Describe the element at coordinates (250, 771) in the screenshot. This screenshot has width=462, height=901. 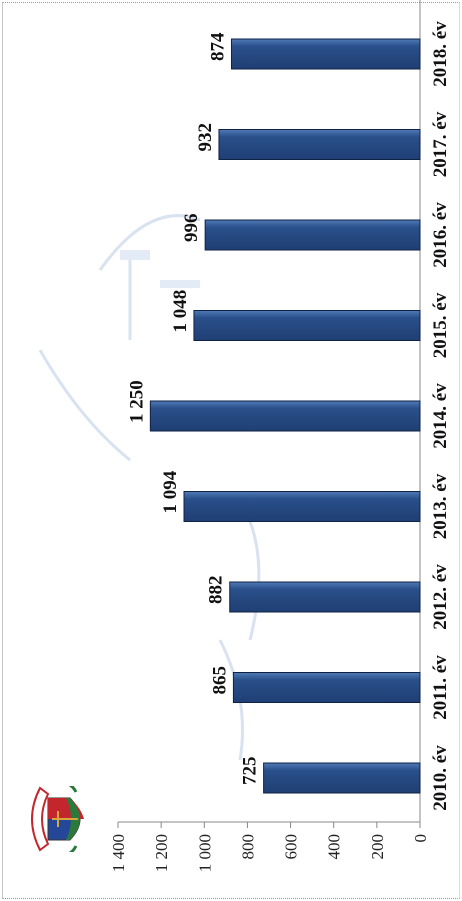
I see `bar-value-label: 725` at that location.